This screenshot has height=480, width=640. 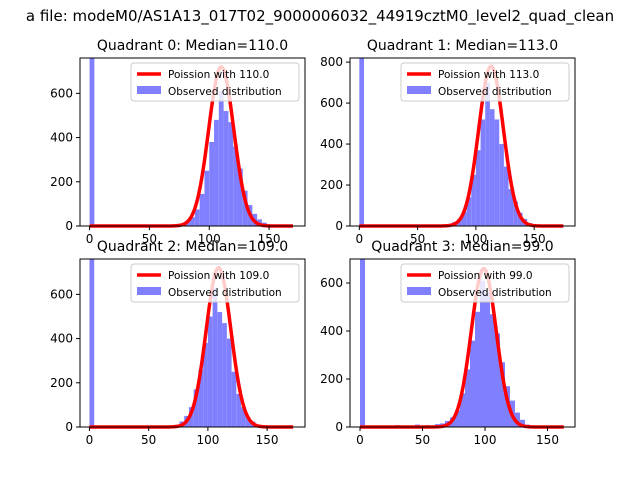 I want to click on subplot-title: Quadrant 2: Median=109.0, so click(x=192, y=247).